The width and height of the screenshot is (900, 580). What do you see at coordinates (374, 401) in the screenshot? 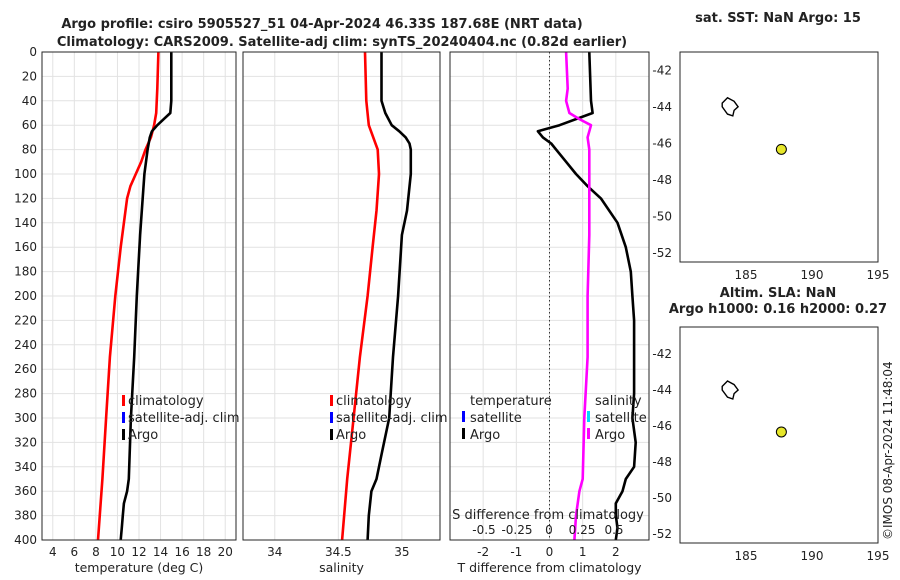
I see `sal-legend-label: climatology` at bounding box center [374, 401].